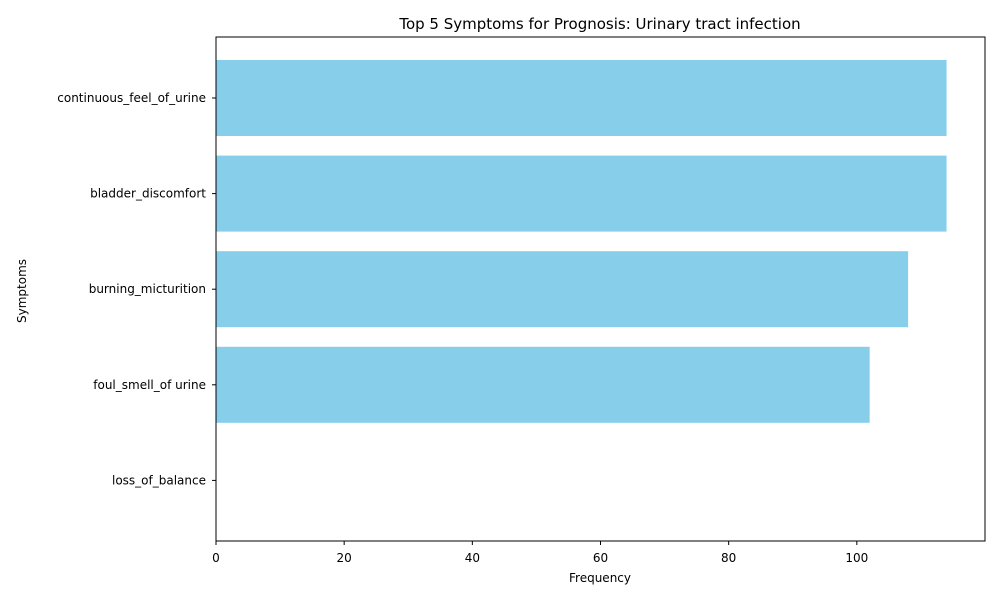  I want to click on x-axis-label: Frequency, so click(600, 578).